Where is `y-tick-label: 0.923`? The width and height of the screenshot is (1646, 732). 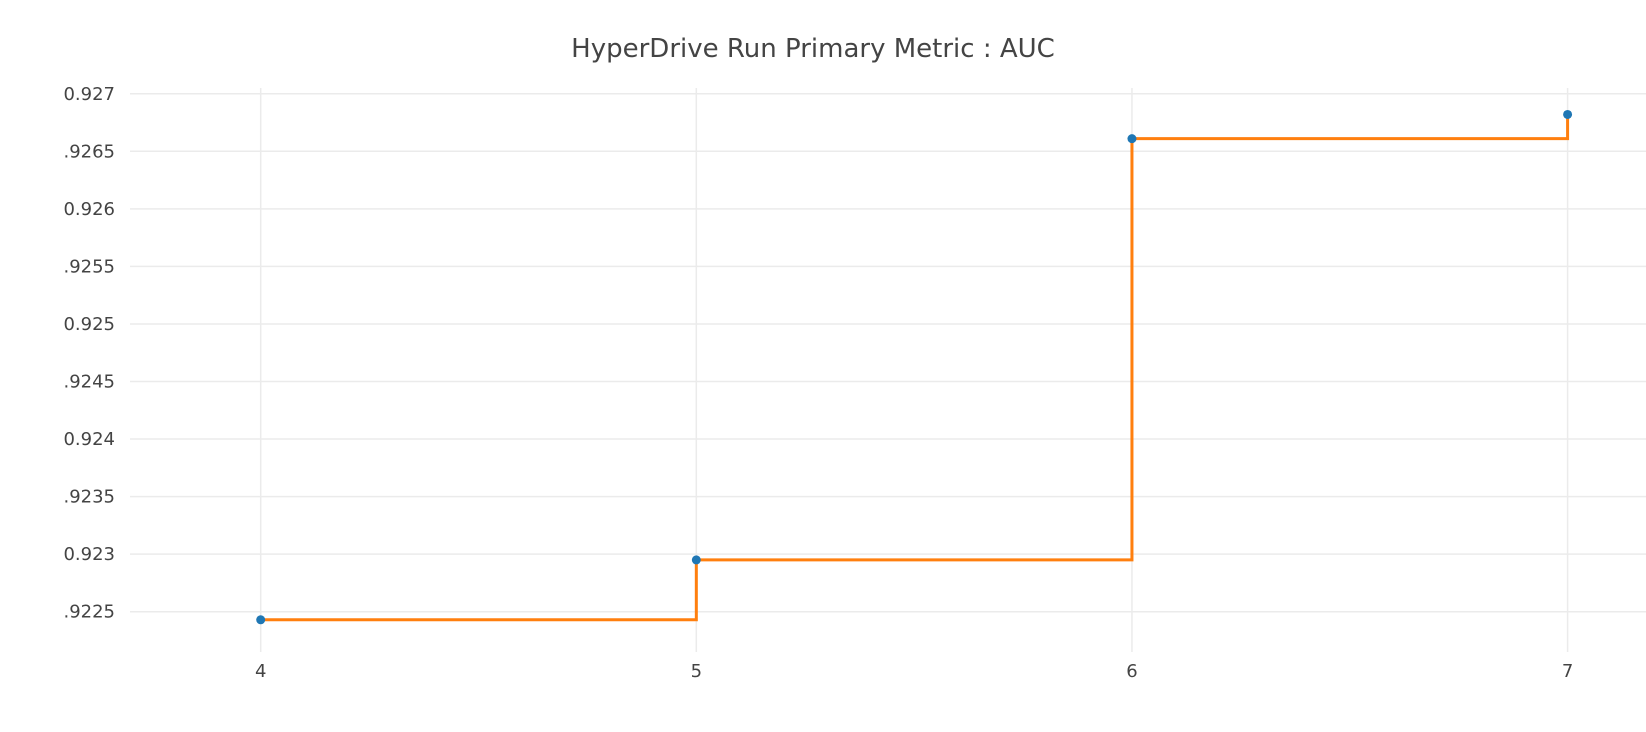
y-tick-label: 0.923 is located at coordinates (89, 554).